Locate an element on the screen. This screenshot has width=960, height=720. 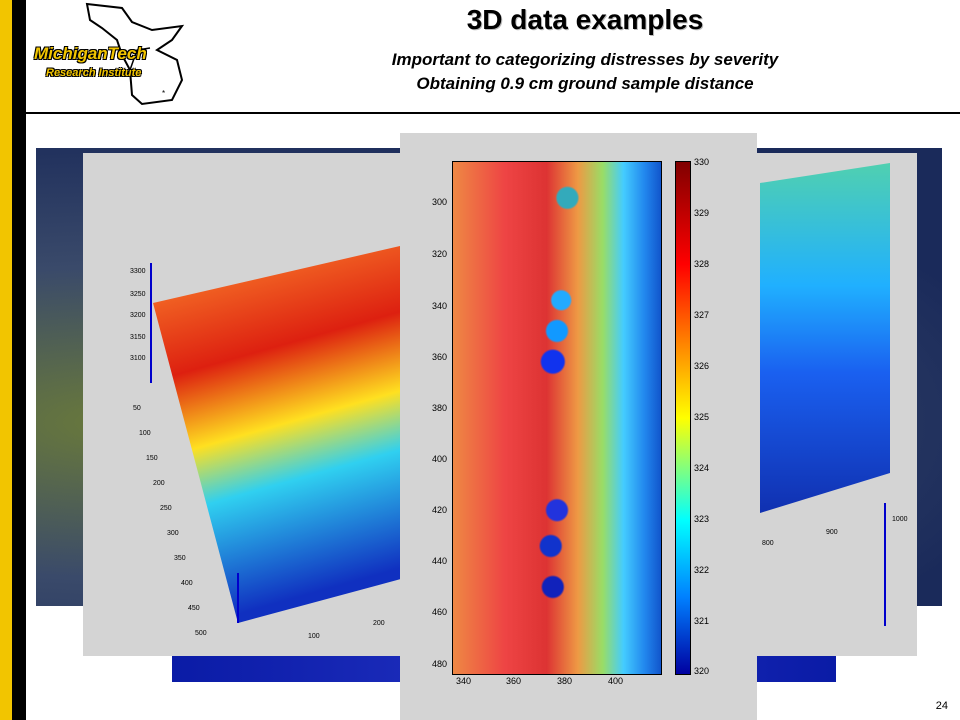
z-tick: 3150 is located at coordinates (138, 337).